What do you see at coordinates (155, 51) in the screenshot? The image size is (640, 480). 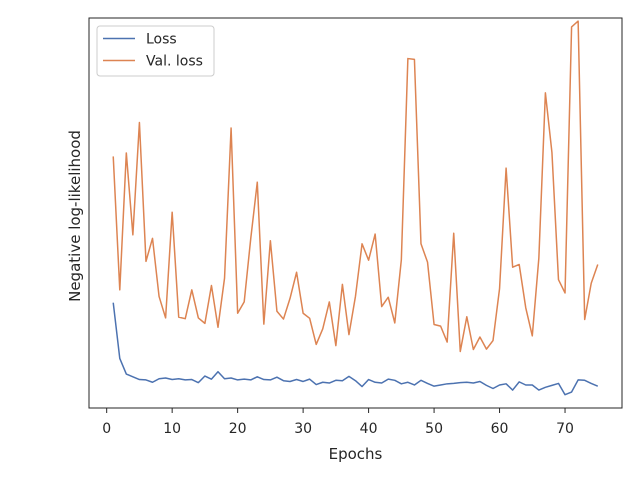 I see `legend: Loss Val. loss` at bounding box center [155, 51].